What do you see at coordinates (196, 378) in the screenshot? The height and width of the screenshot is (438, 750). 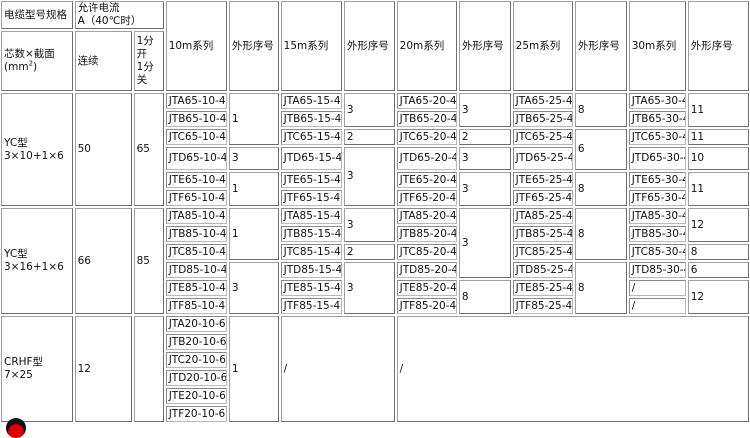 I see `model-number: JTD20-10-6` at bounding box center [196, 378].